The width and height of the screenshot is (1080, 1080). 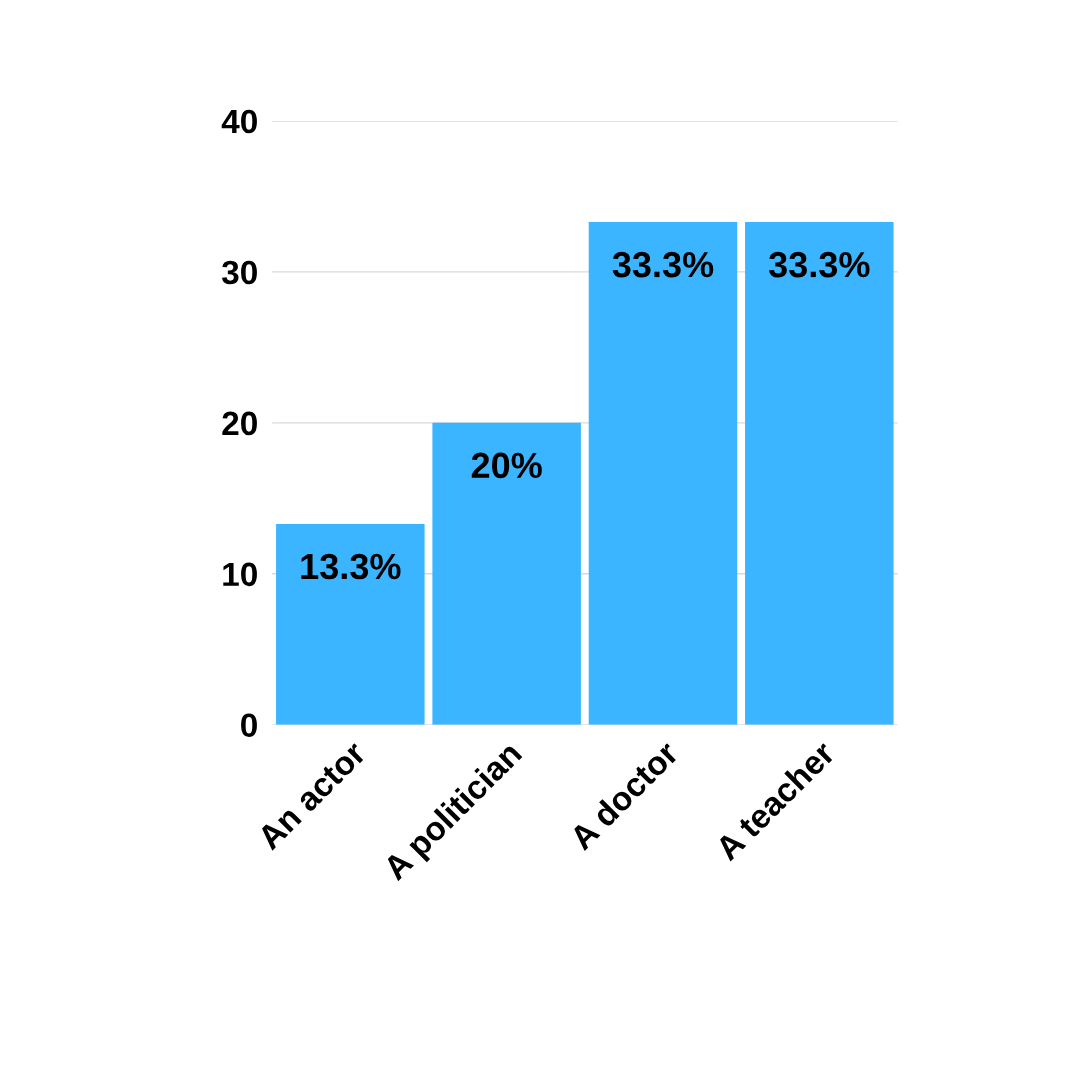 I want to click on y-tick-label: 40, so click(x=239, y=121).